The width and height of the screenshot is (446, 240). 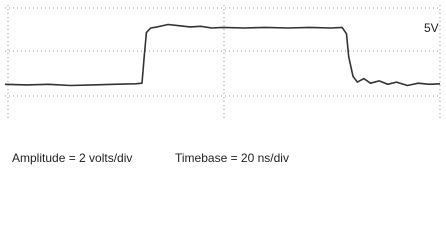 I want to click on amplitude-caption: Amplitude = 2 volts/div, so click(x=72, y=158).